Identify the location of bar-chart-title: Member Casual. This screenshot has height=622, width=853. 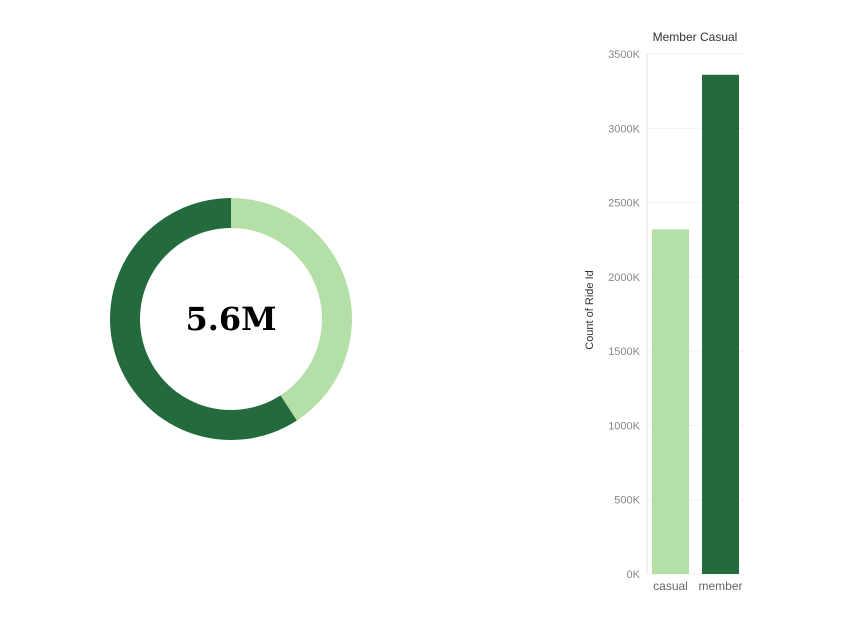
(695, 37).